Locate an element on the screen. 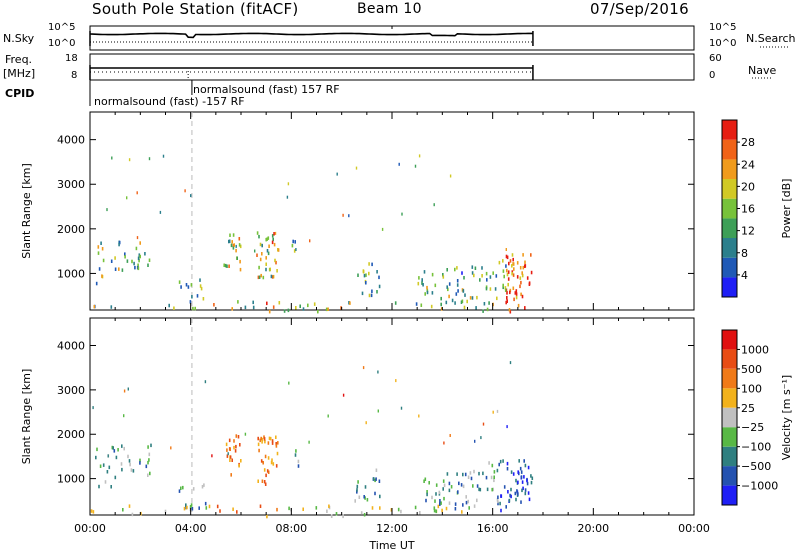 Image resolution: width=800 pixels, height=554 pixels. colorbar-swatch is located at coordinates (729, 495).